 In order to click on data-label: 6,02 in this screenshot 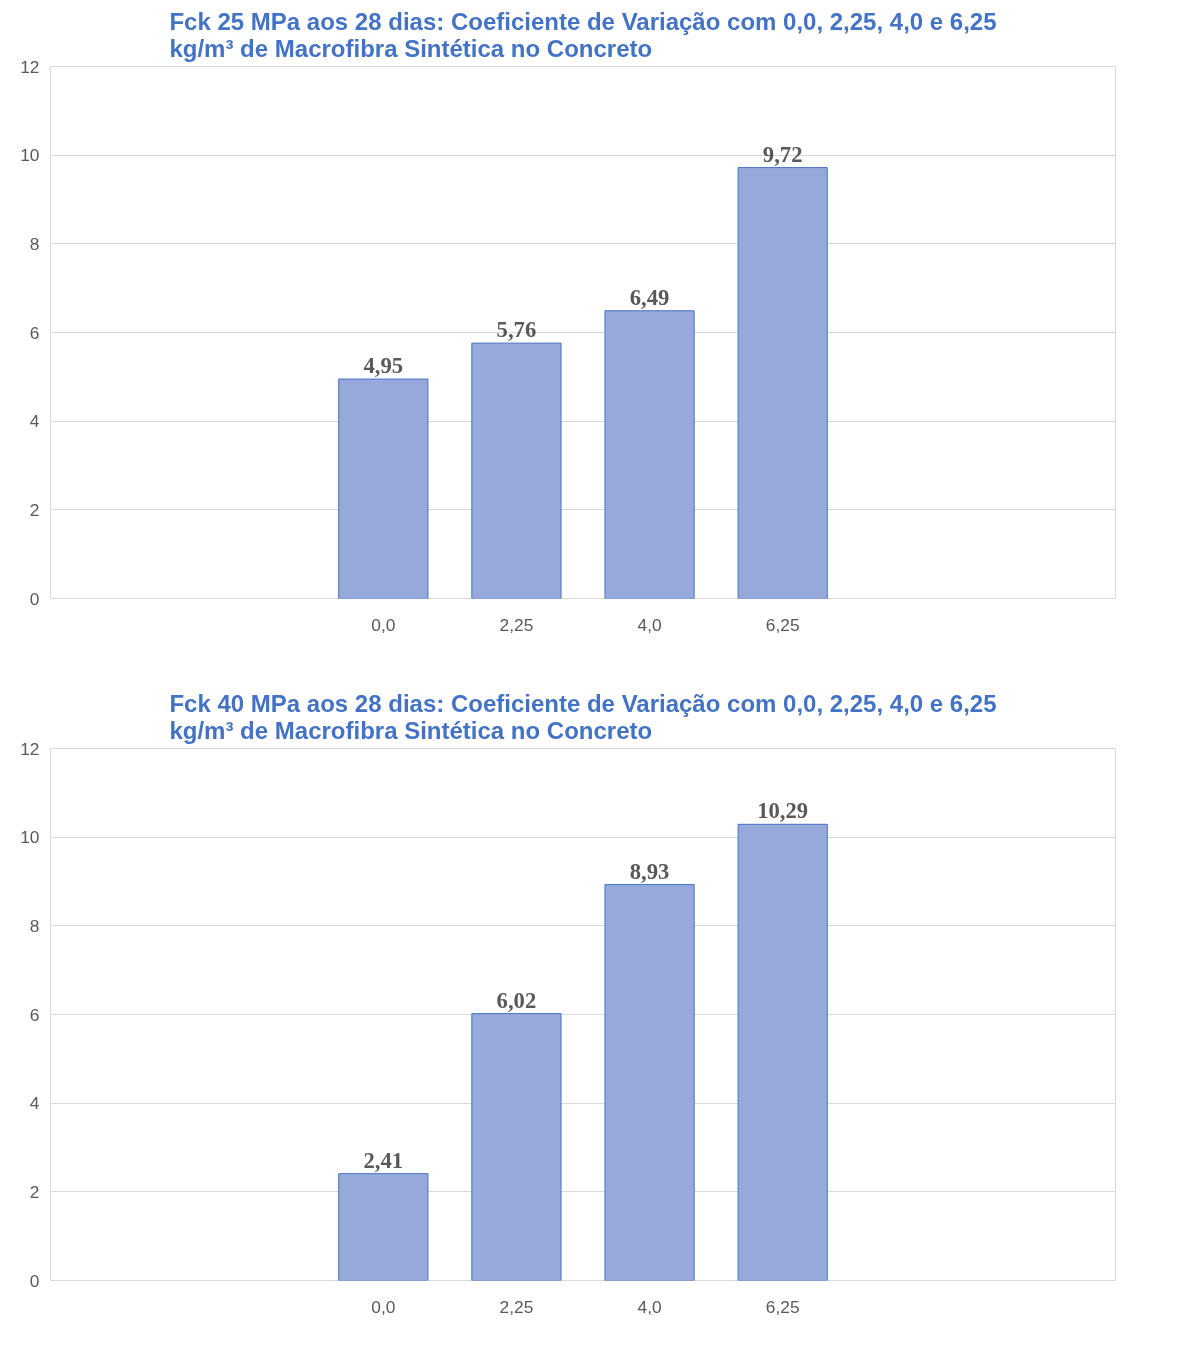, I will do `click(516, 1000)`.